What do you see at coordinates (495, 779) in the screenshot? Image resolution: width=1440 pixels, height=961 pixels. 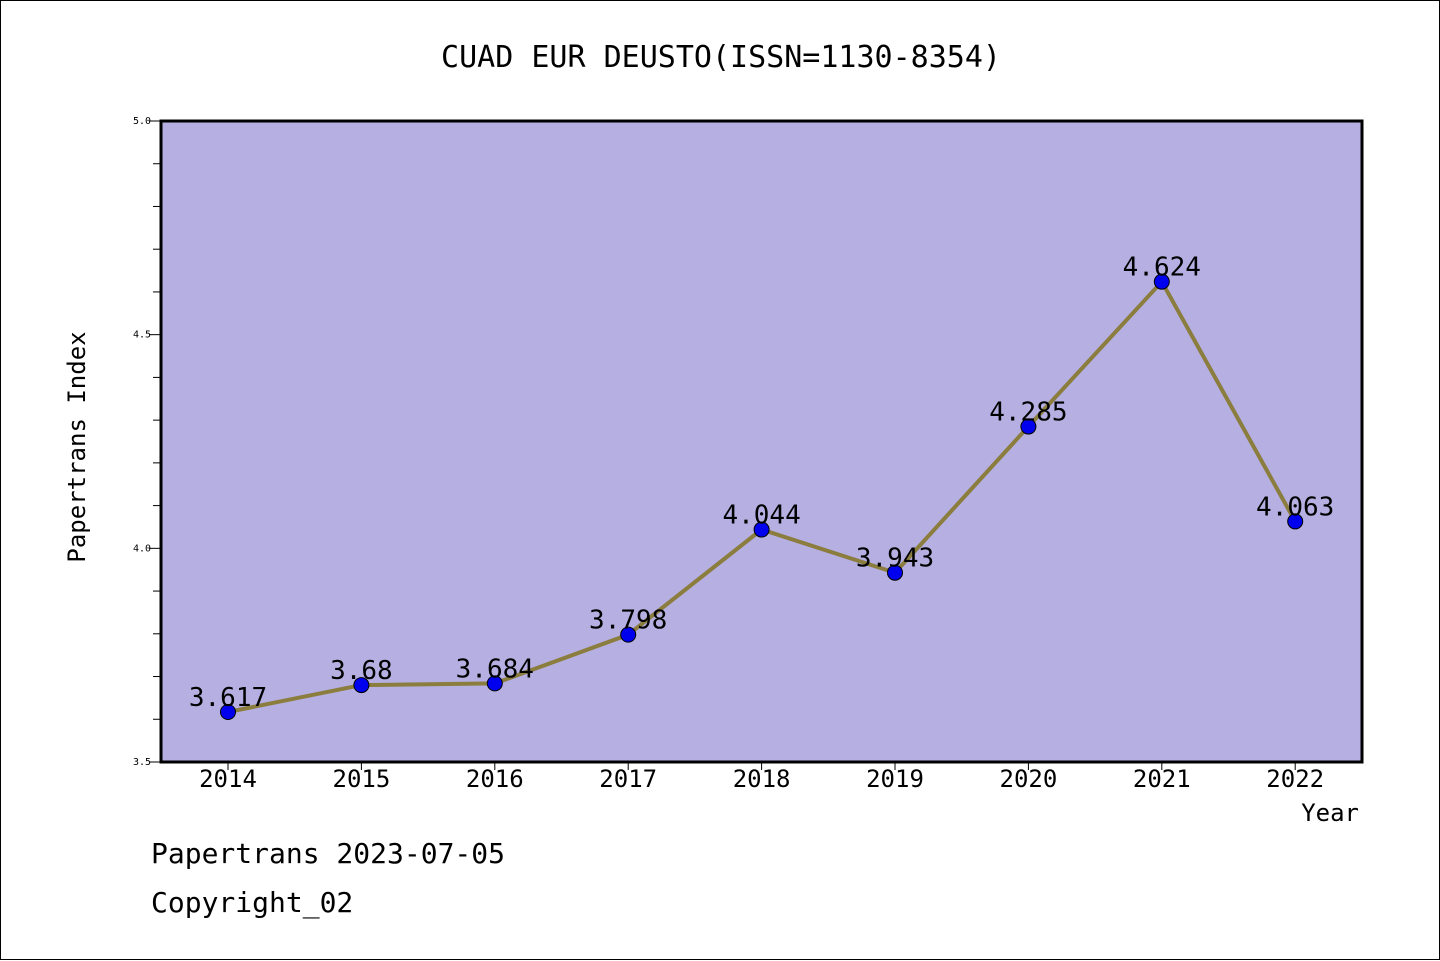 I see `x-tick-label: 2016` at bounding box center [495, 779].